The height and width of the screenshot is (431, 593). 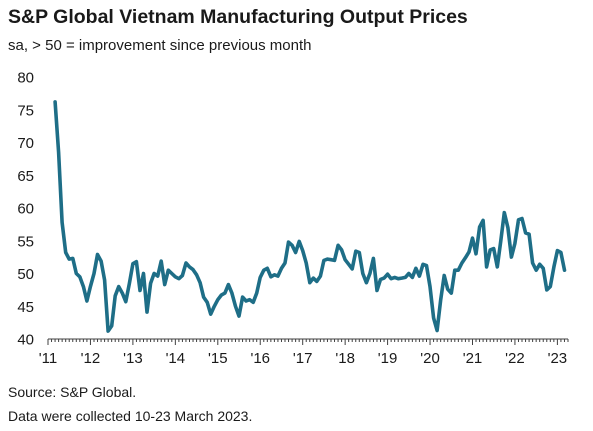 I want to click on y-tick-label: 60, so click(x=25, y=209).